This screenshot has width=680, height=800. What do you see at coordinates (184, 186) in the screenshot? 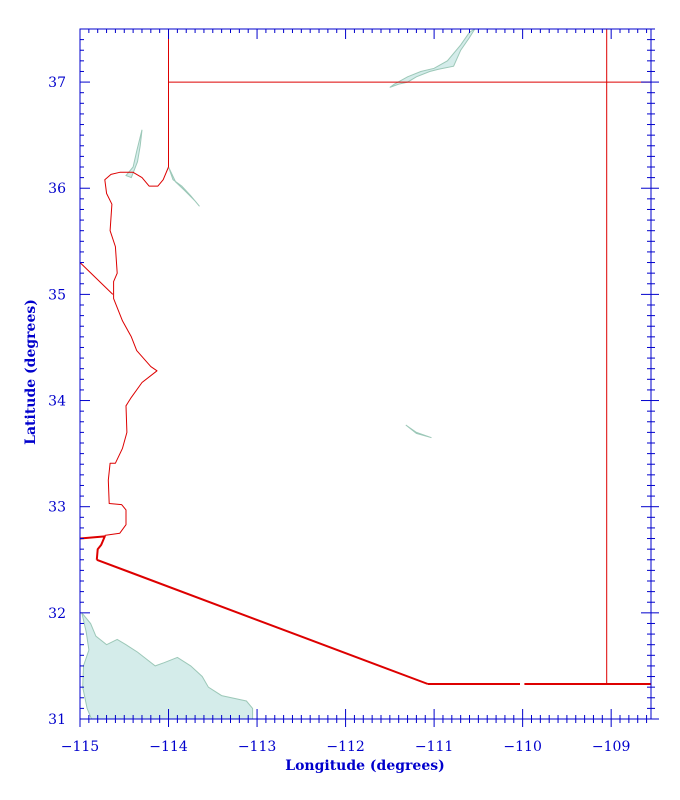
I see `colorado-channel` at bounding box center [184, 186].